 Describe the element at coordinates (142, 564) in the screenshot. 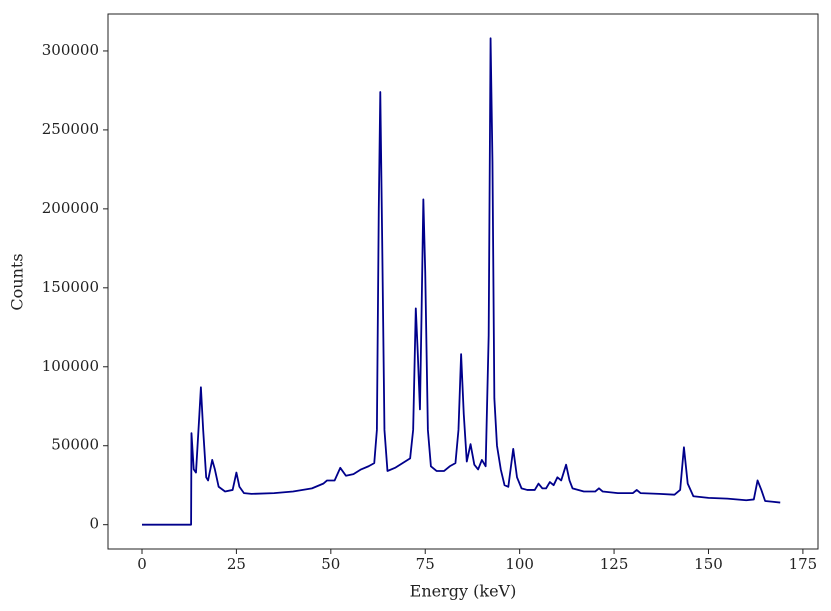

I see `x-tick-label: 0` at that location.